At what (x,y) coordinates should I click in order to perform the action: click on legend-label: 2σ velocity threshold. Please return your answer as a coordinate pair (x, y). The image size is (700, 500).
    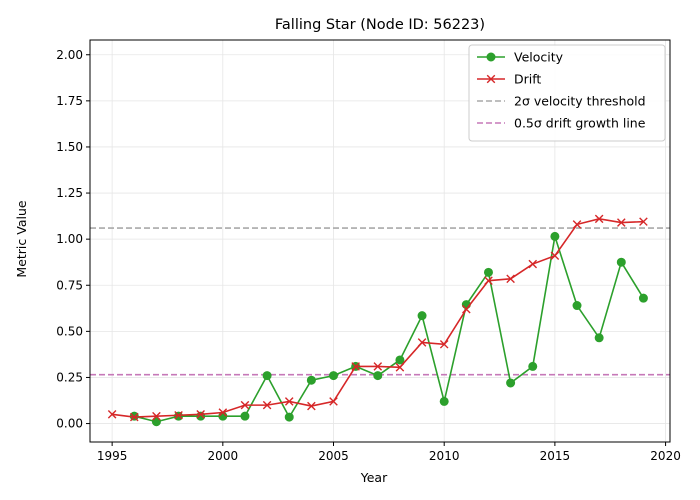
    Looking at the image, I should click on (580, 101).